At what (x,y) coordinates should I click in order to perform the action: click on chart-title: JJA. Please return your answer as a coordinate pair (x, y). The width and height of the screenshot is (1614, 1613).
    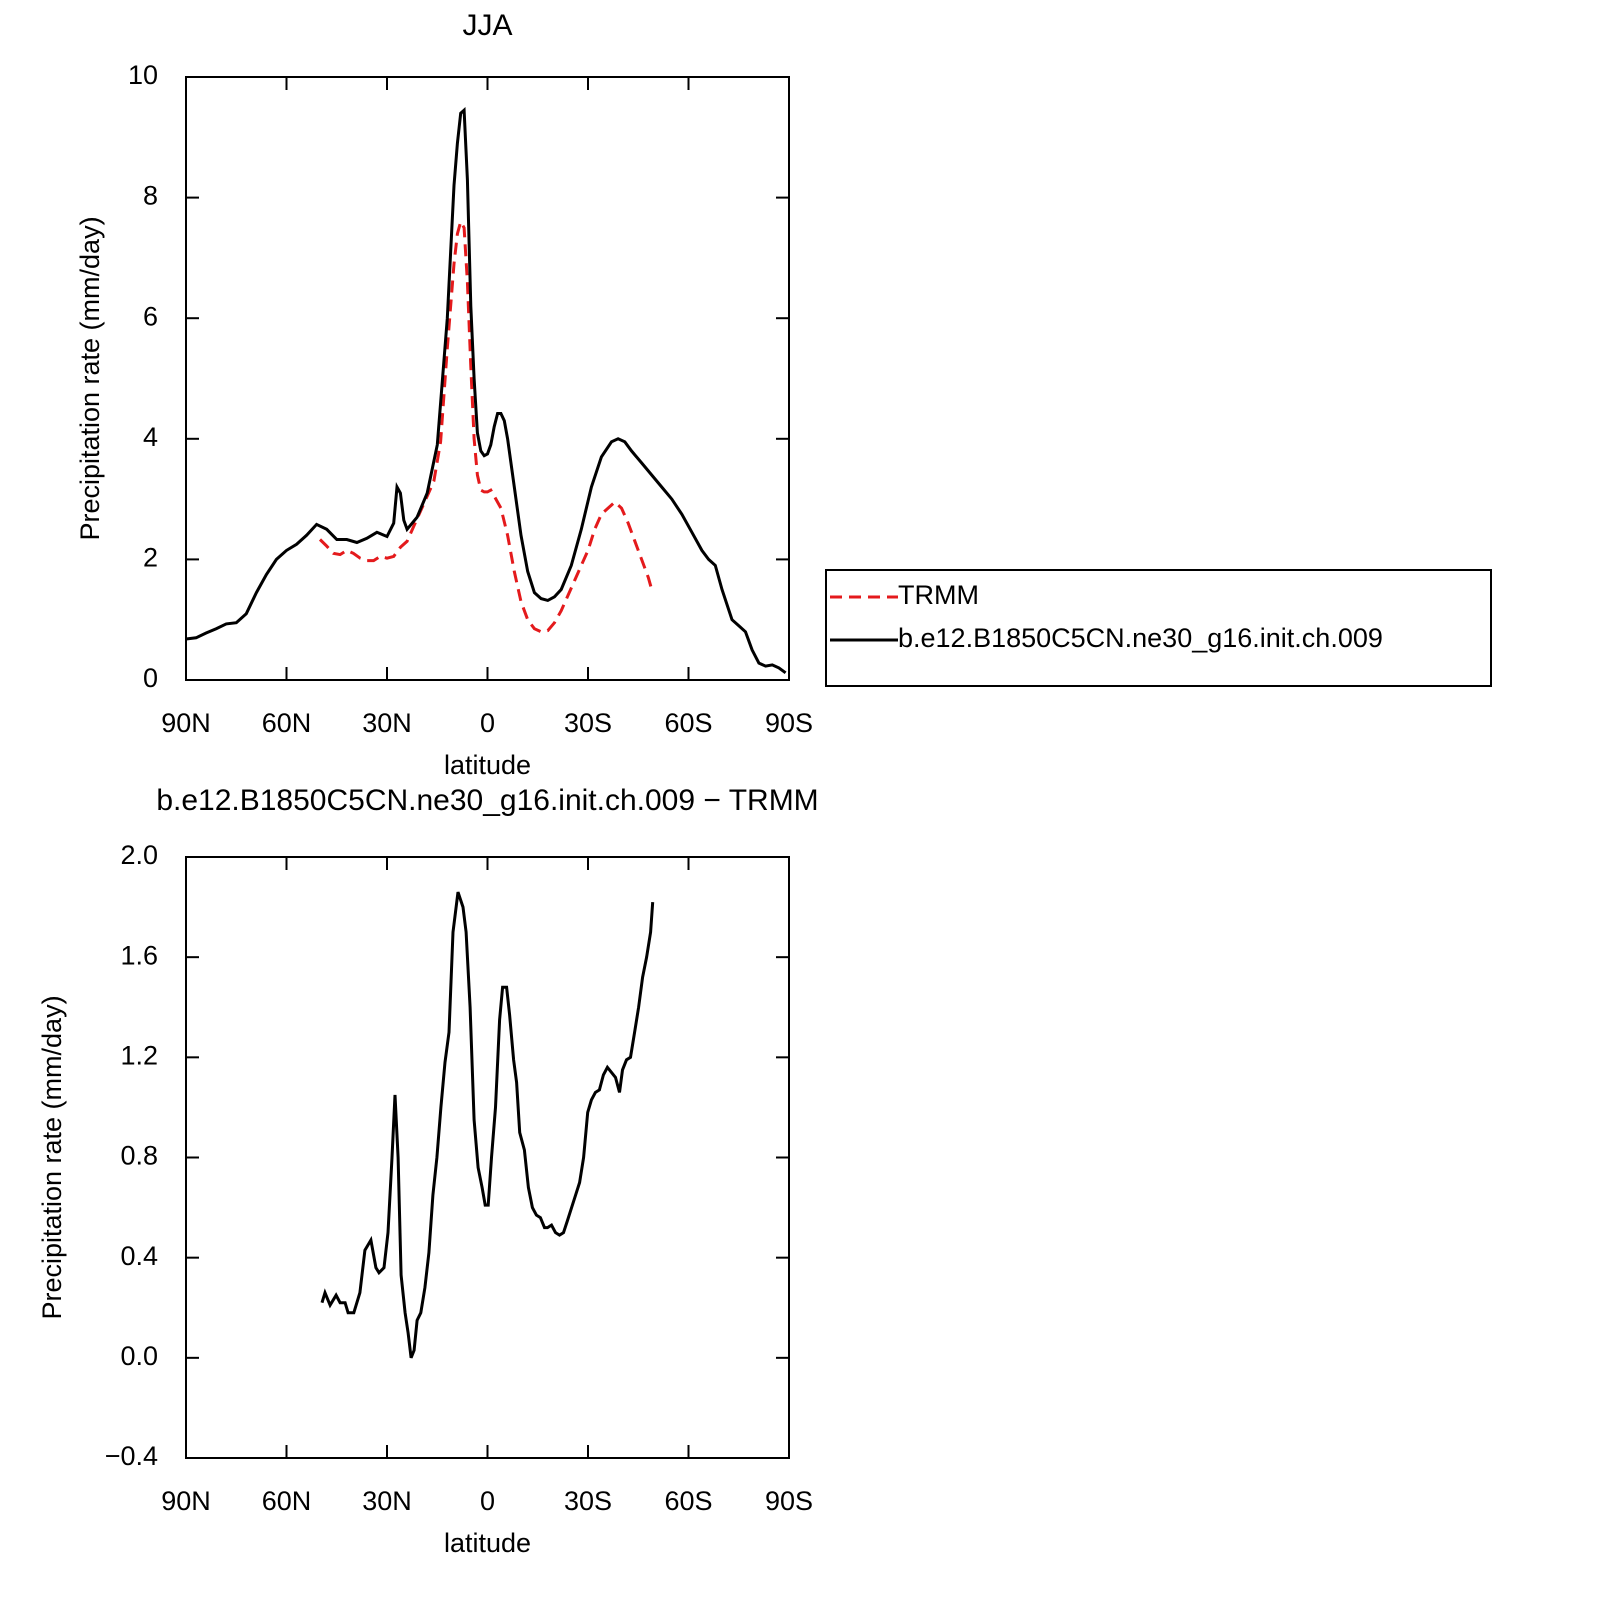
    Looking at the image, I should click on (487, 25).